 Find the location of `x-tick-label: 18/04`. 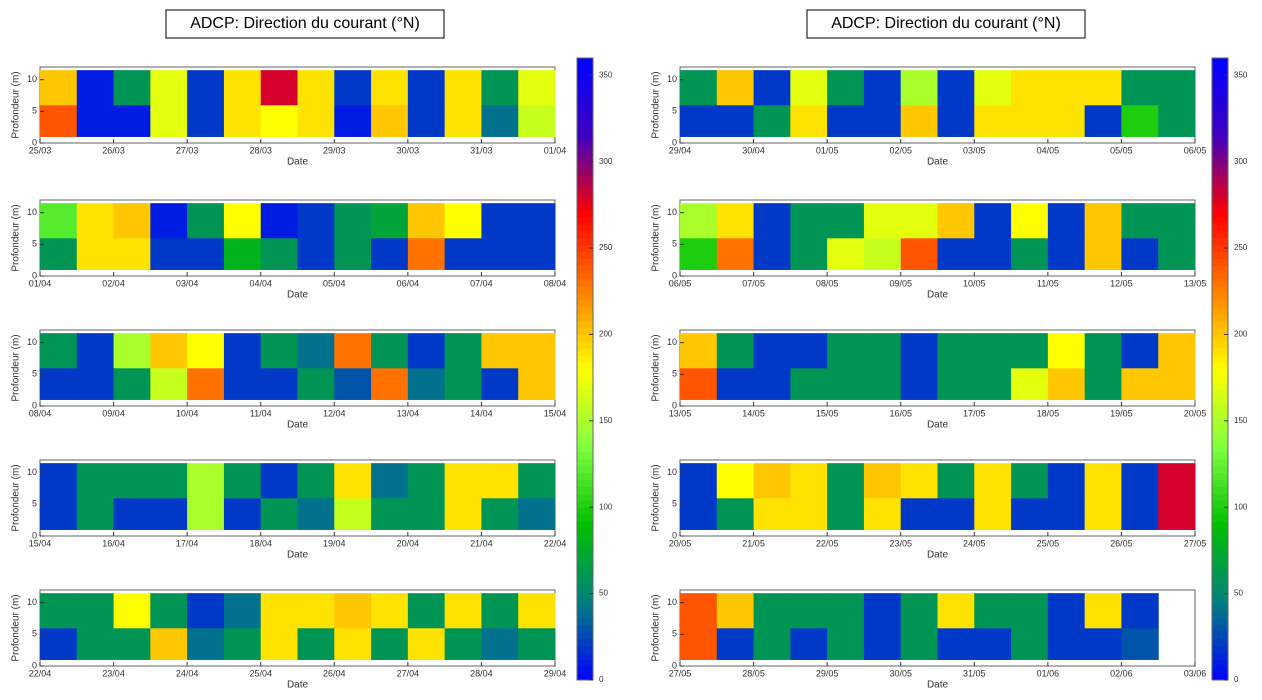

x-tick-label: 18/04 is located at coordinates (260, 543).